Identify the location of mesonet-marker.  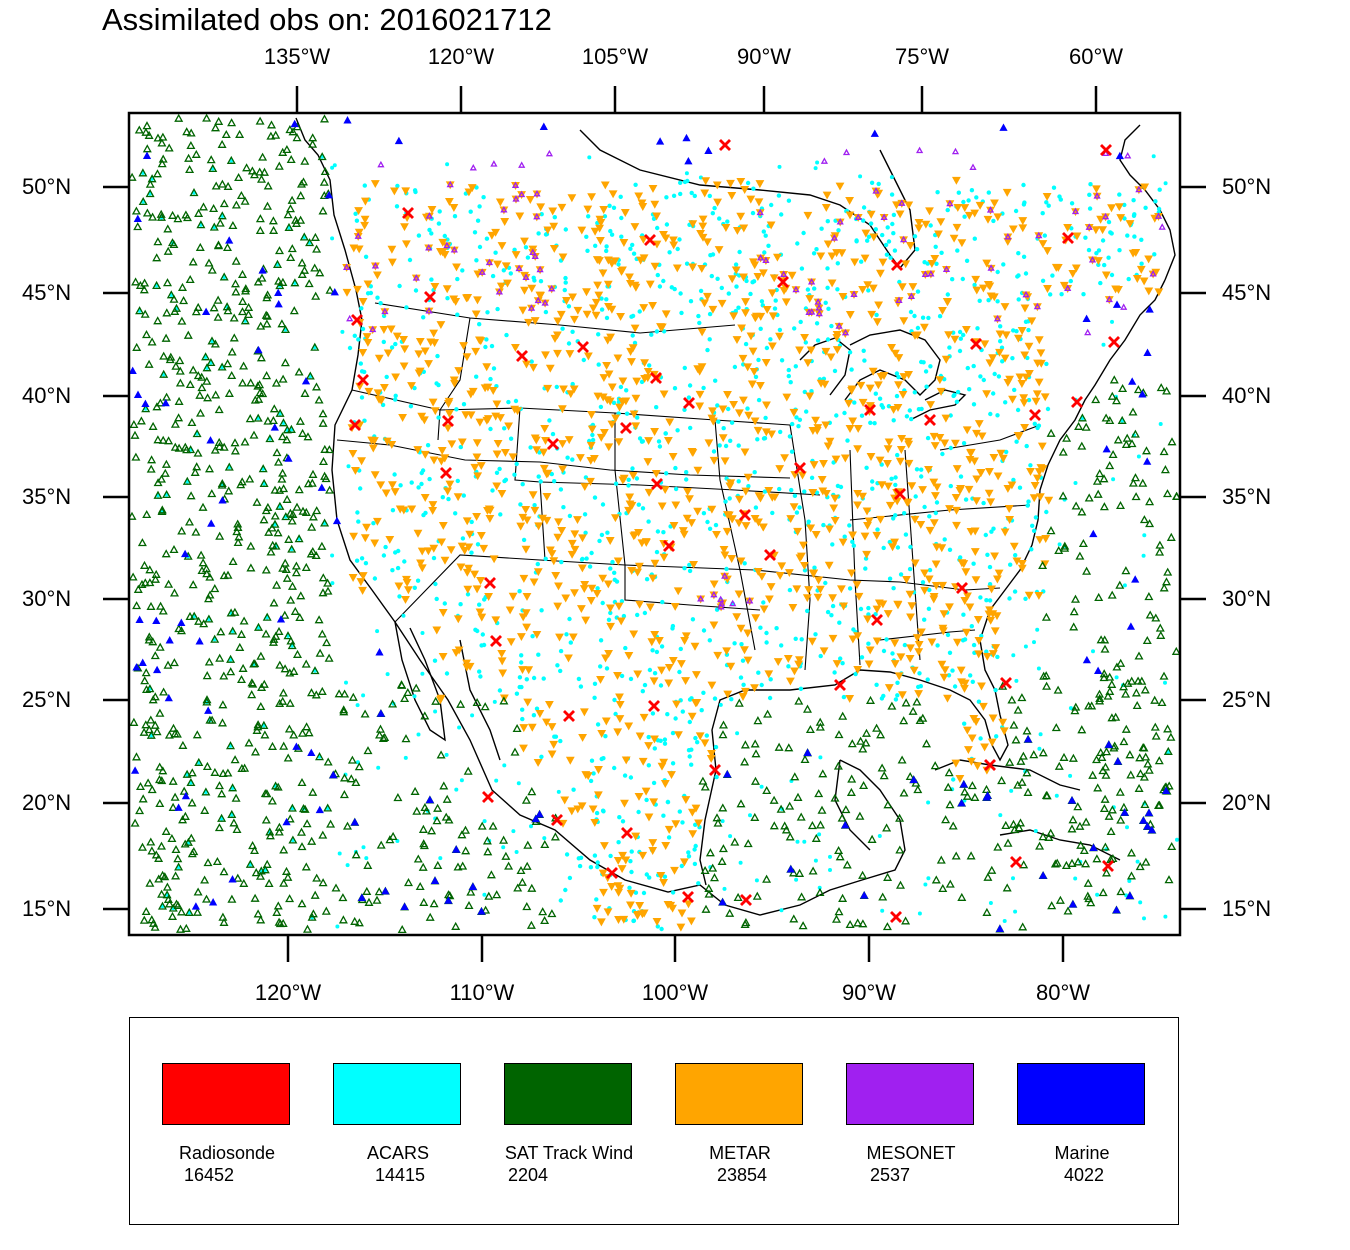
(725, 575).